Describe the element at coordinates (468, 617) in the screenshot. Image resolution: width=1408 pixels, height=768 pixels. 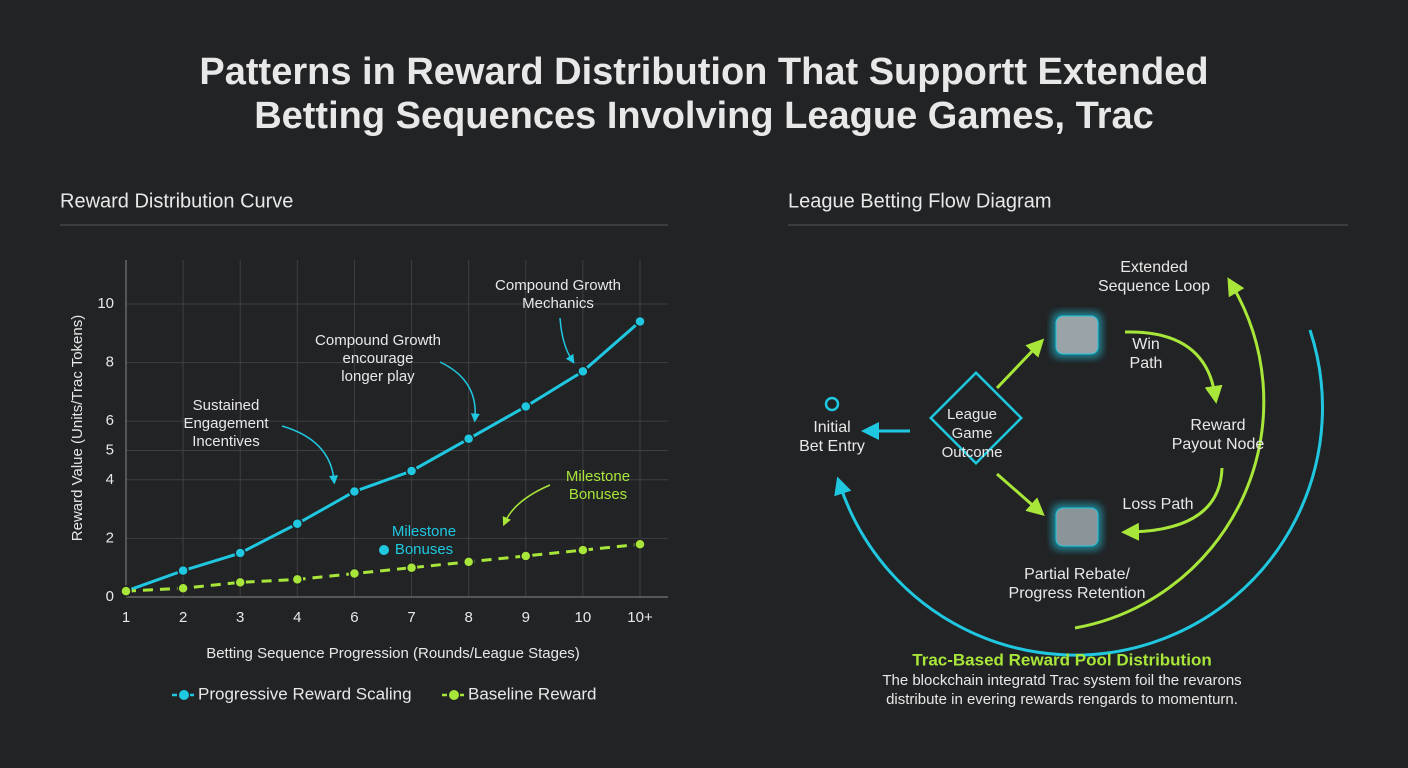
I see `x-tick-label: 8` at that location.